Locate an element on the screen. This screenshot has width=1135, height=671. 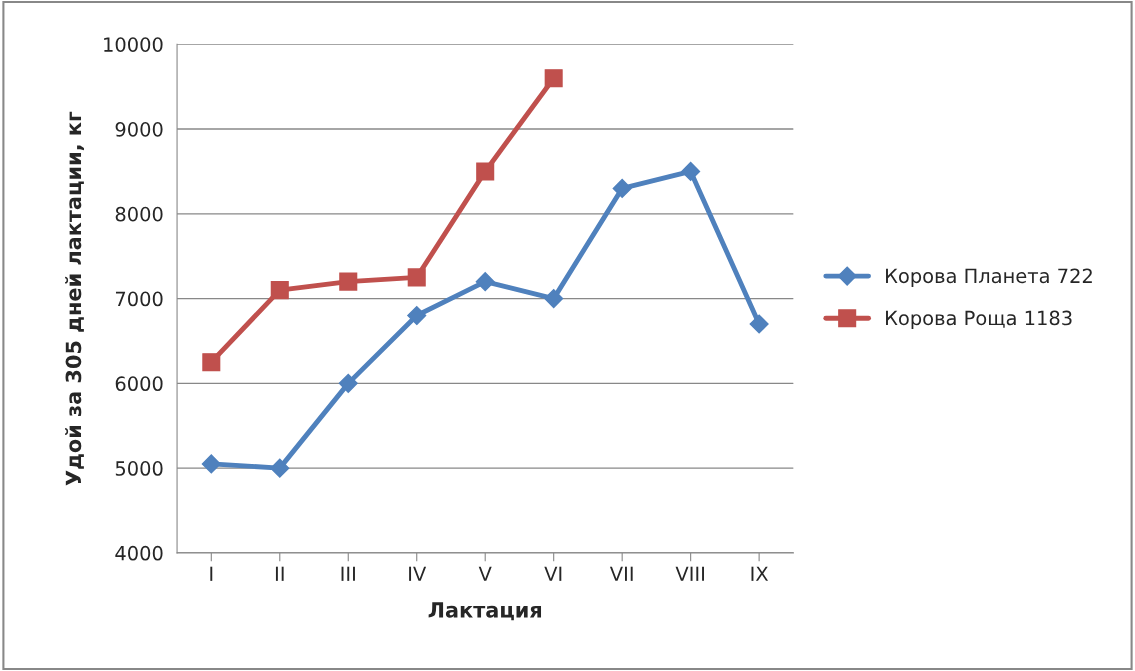
x-tick-label: II is located at coordinates (279, 573).